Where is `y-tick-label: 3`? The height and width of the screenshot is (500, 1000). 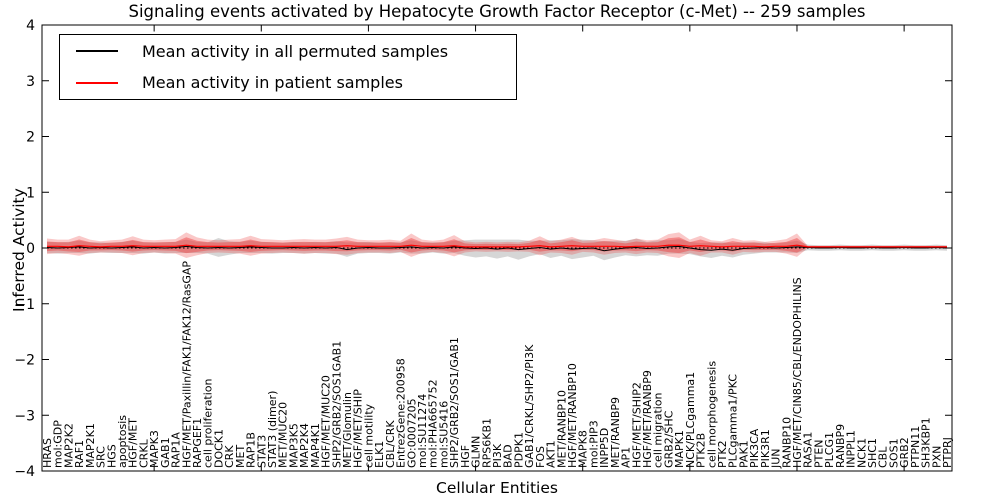 y-tick-label: 3 is located at coordinates (30, 82).